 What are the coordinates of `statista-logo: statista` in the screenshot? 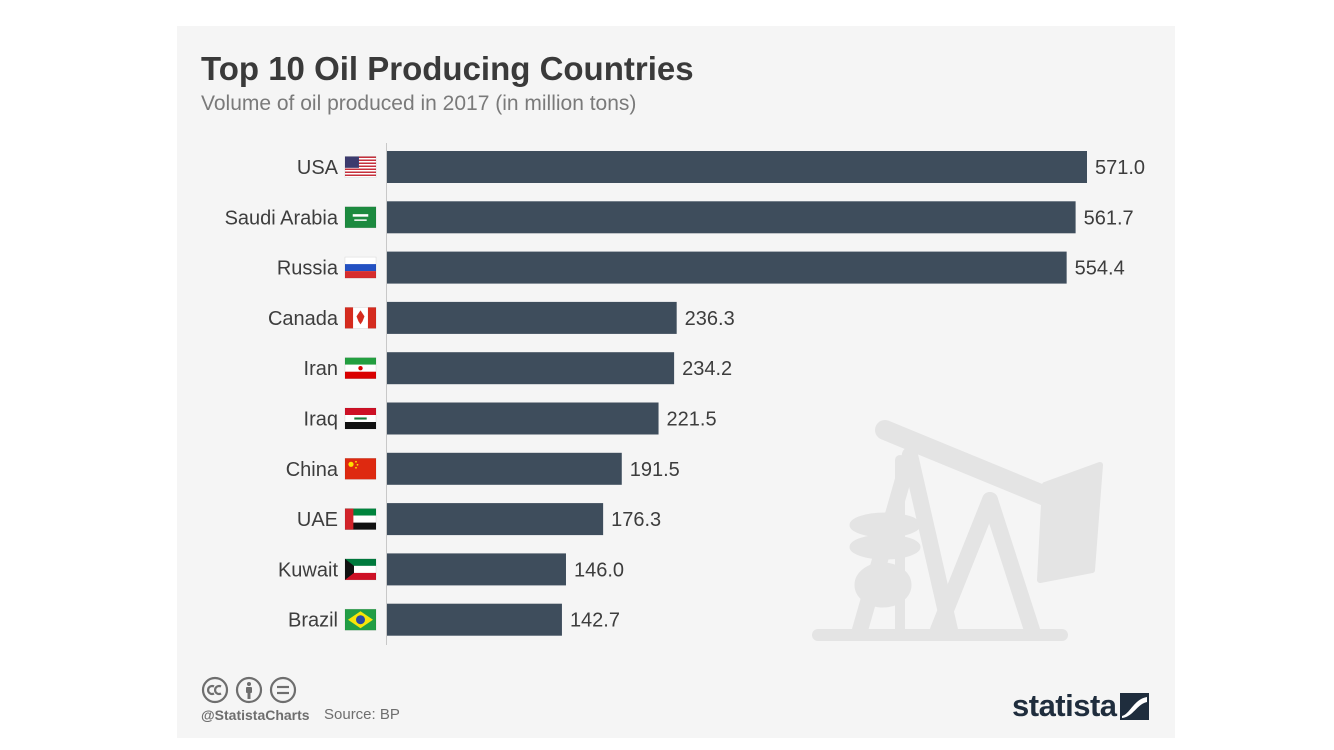 It's located at (1064, 705).